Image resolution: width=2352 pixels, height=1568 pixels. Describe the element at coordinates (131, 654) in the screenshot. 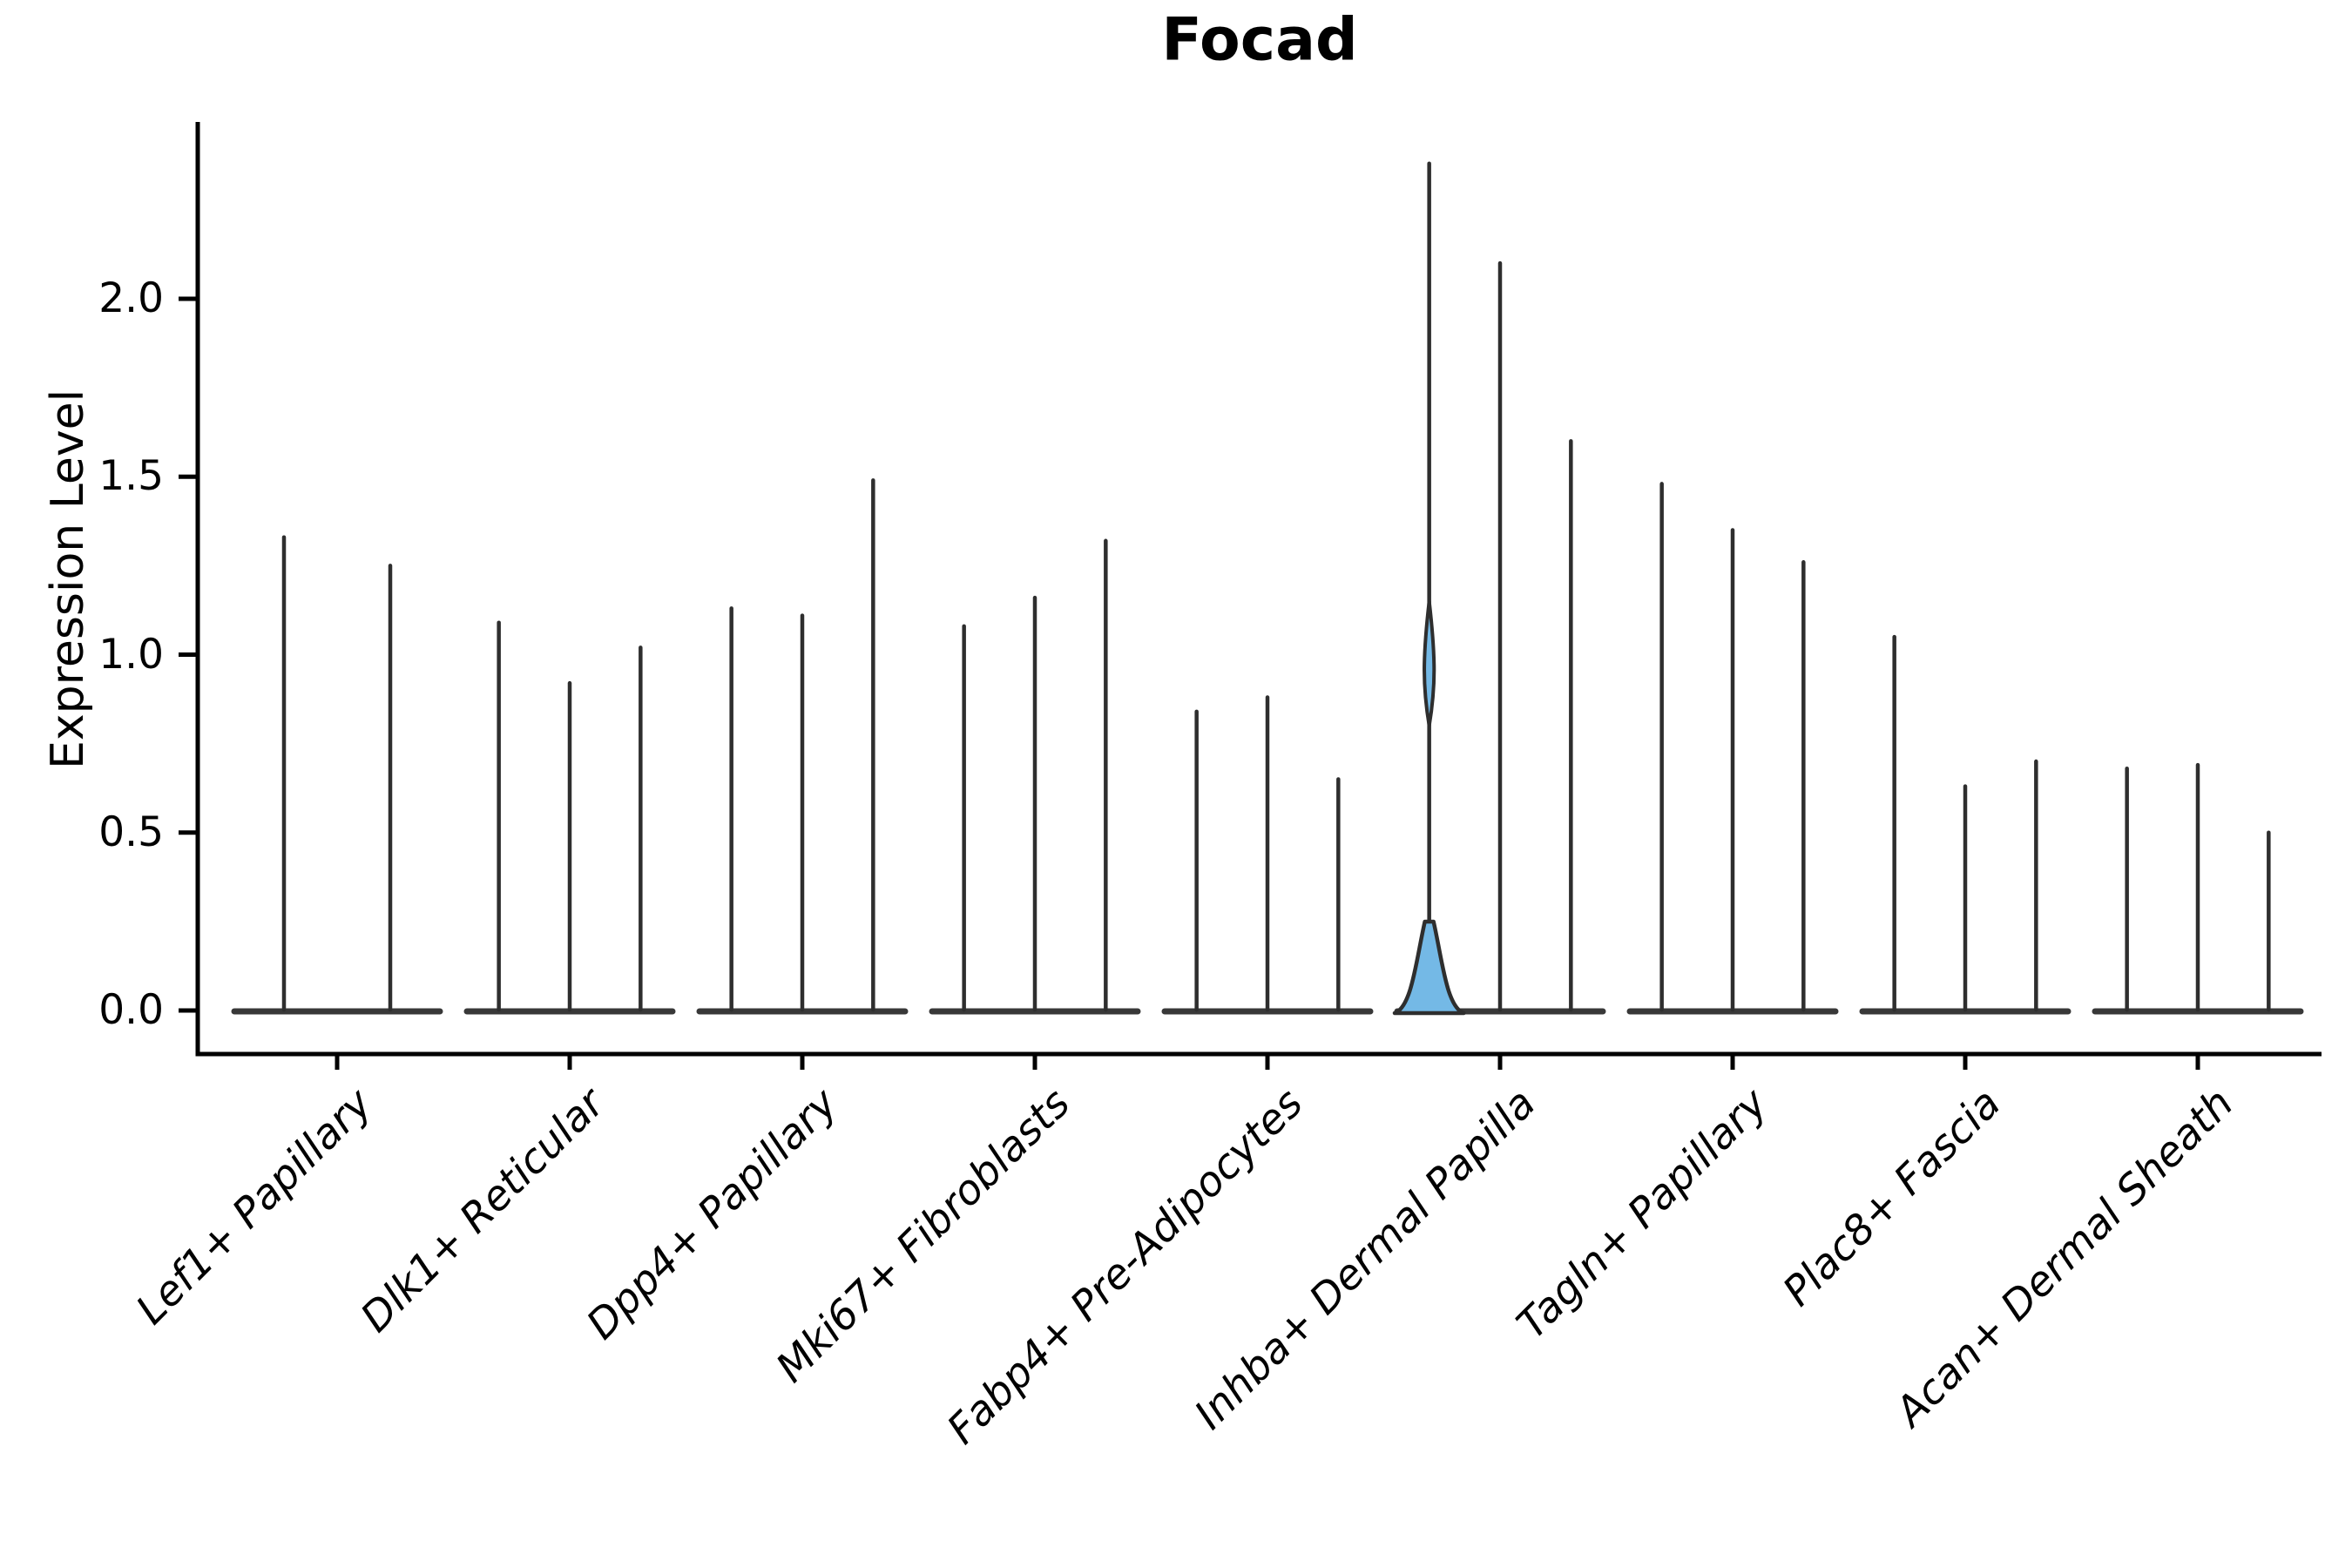

I see `y-tick-label: 1.0` at that location.